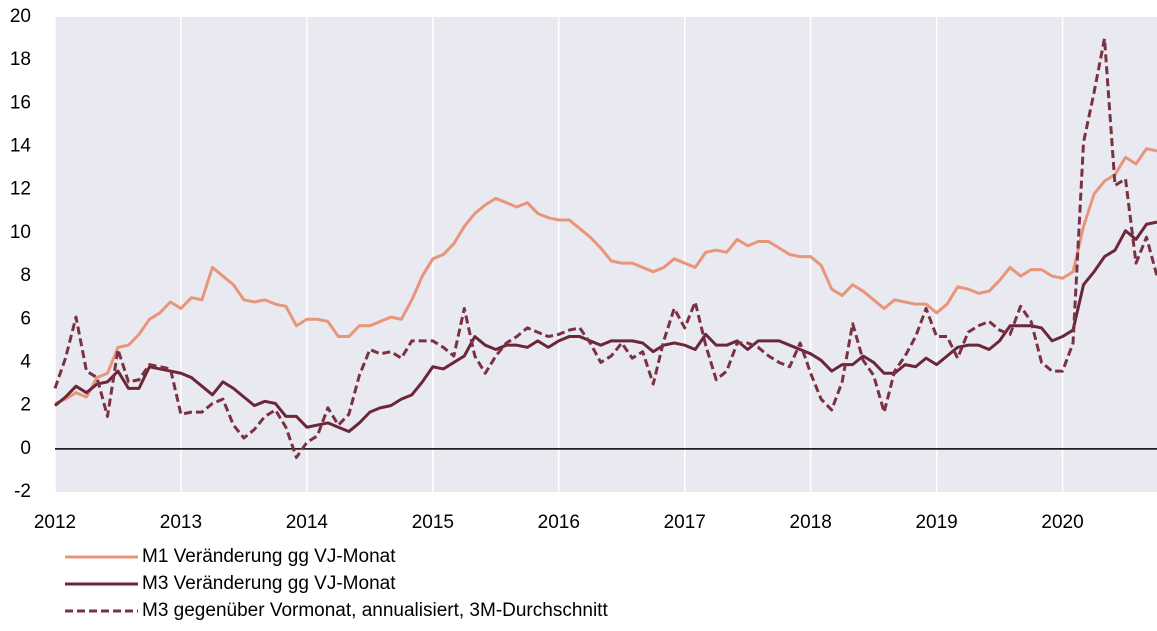  I want to click on x-tick-label: 2017, so click(685, 522).